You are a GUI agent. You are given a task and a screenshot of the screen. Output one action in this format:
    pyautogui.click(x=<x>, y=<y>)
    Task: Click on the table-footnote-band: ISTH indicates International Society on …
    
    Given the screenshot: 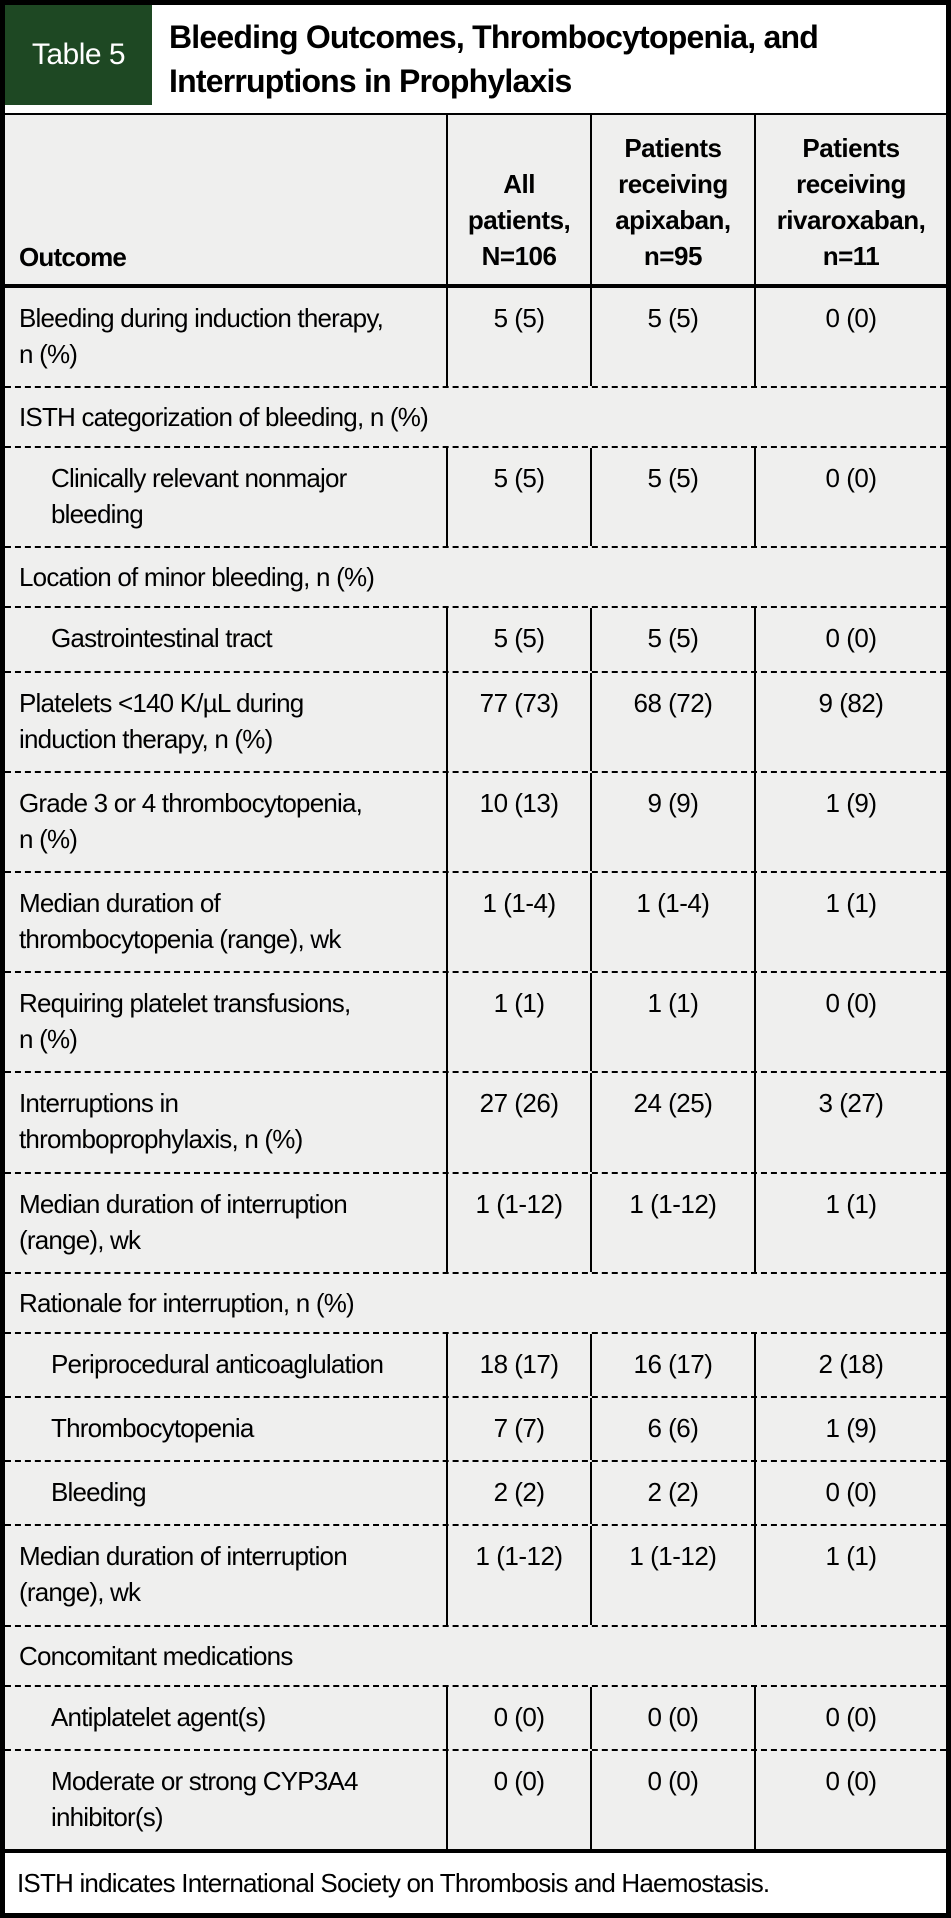 What is the action you would take?
    pyautogui.click(x=475, y=1881)
    